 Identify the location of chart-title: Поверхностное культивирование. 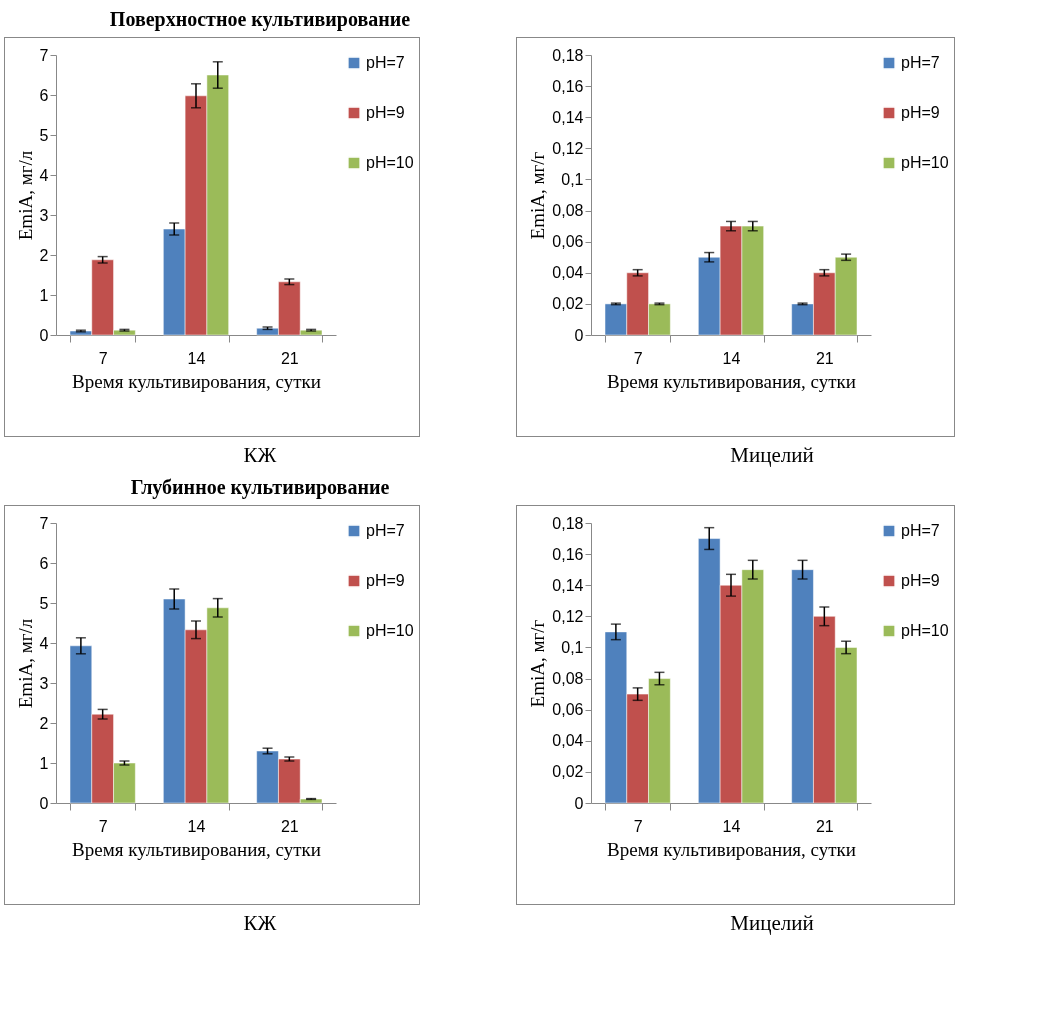
(260, 19).